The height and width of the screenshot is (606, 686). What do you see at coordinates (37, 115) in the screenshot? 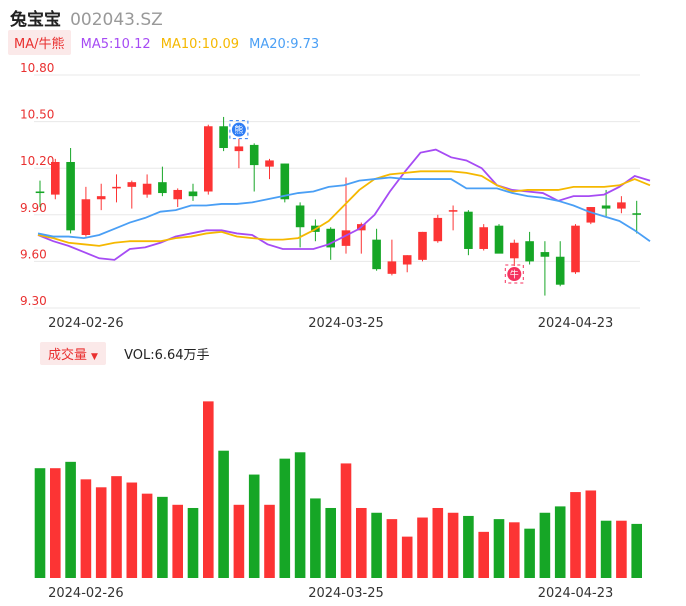
I see `y-tick-label: 10.50` at bounding box center [37, 115].